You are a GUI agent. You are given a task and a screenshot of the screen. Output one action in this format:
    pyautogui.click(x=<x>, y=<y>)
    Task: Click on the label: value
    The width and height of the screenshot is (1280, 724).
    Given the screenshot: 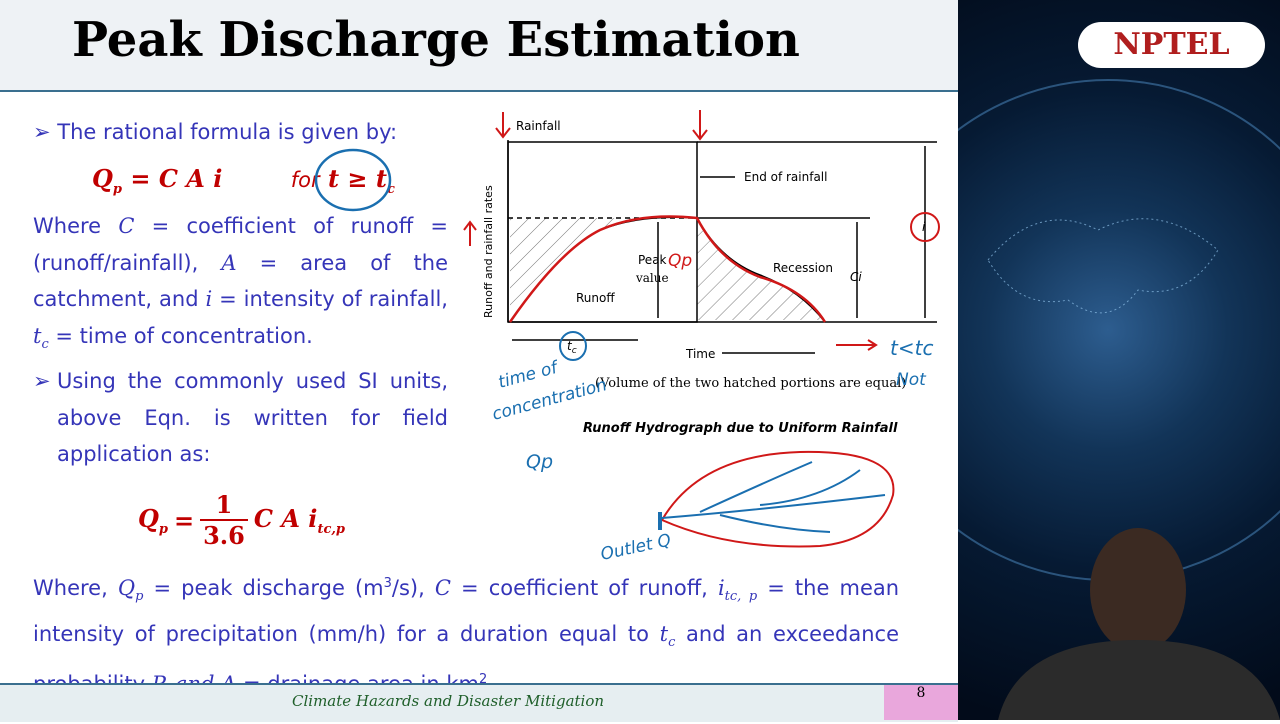 What is the action you would take?
    pyautogui.click(x=652, y=278)
    